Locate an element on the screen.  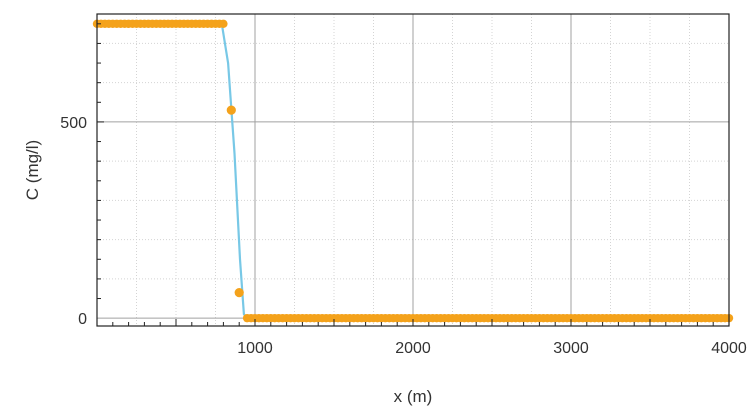
y-tick-label: 500 is located at coordinates (73, 123).